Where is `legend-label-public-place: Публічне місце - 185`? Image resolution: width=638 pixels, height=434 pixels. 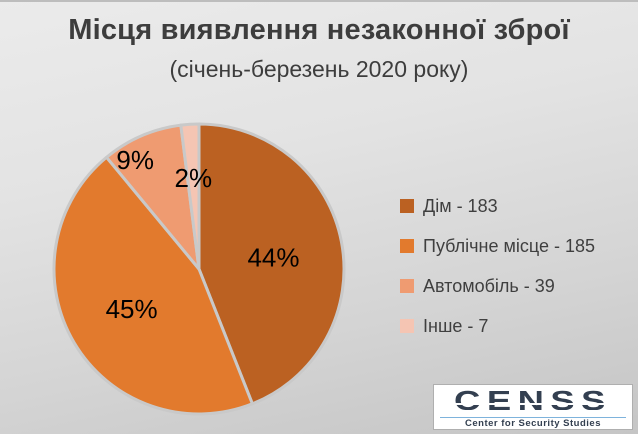
legend-label-public-place: Публічне місце - 185 is located at coordinates (509, 245).